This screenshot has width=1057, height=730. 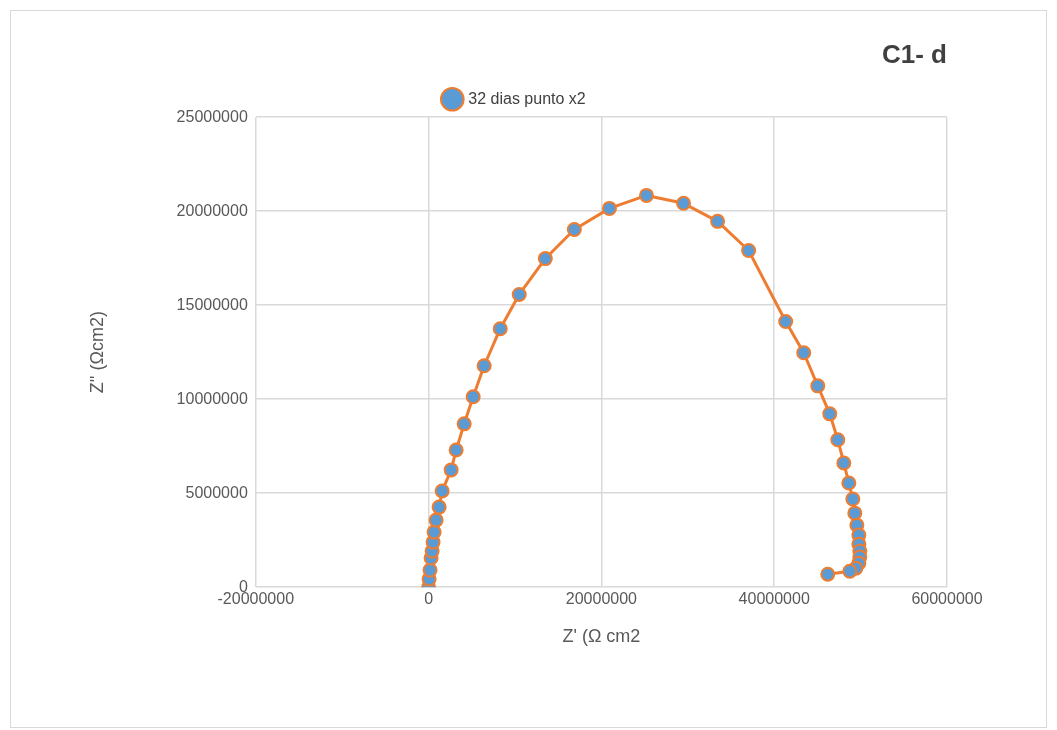 What do you see at coordinates (774, 599) in the screenshot?
I see `x-tick-label: 40000000` at bounding box center [774, 599].